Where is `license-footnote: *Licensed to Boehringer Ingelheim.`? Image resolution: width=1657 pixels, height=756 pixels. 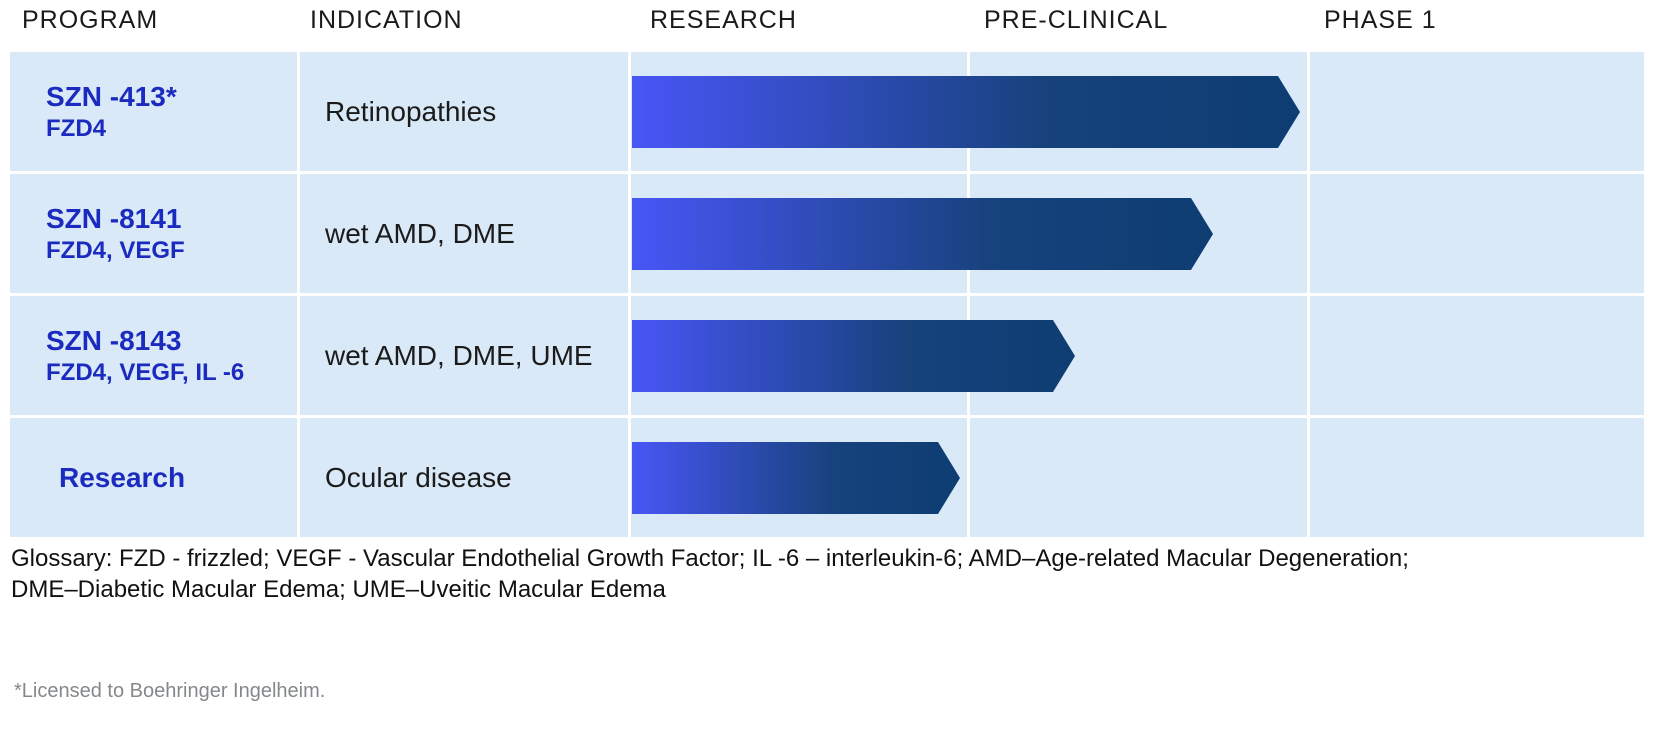 license-footnote: *Licensed to Boehringer Ingelheim. is located at coordinates (170, 691).